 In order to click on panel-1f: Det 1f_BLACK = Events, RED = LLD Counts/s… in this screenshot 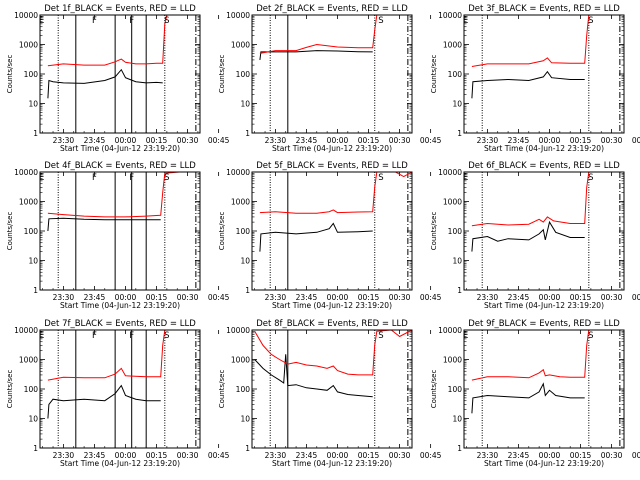, I will do `click(118, 78)`.